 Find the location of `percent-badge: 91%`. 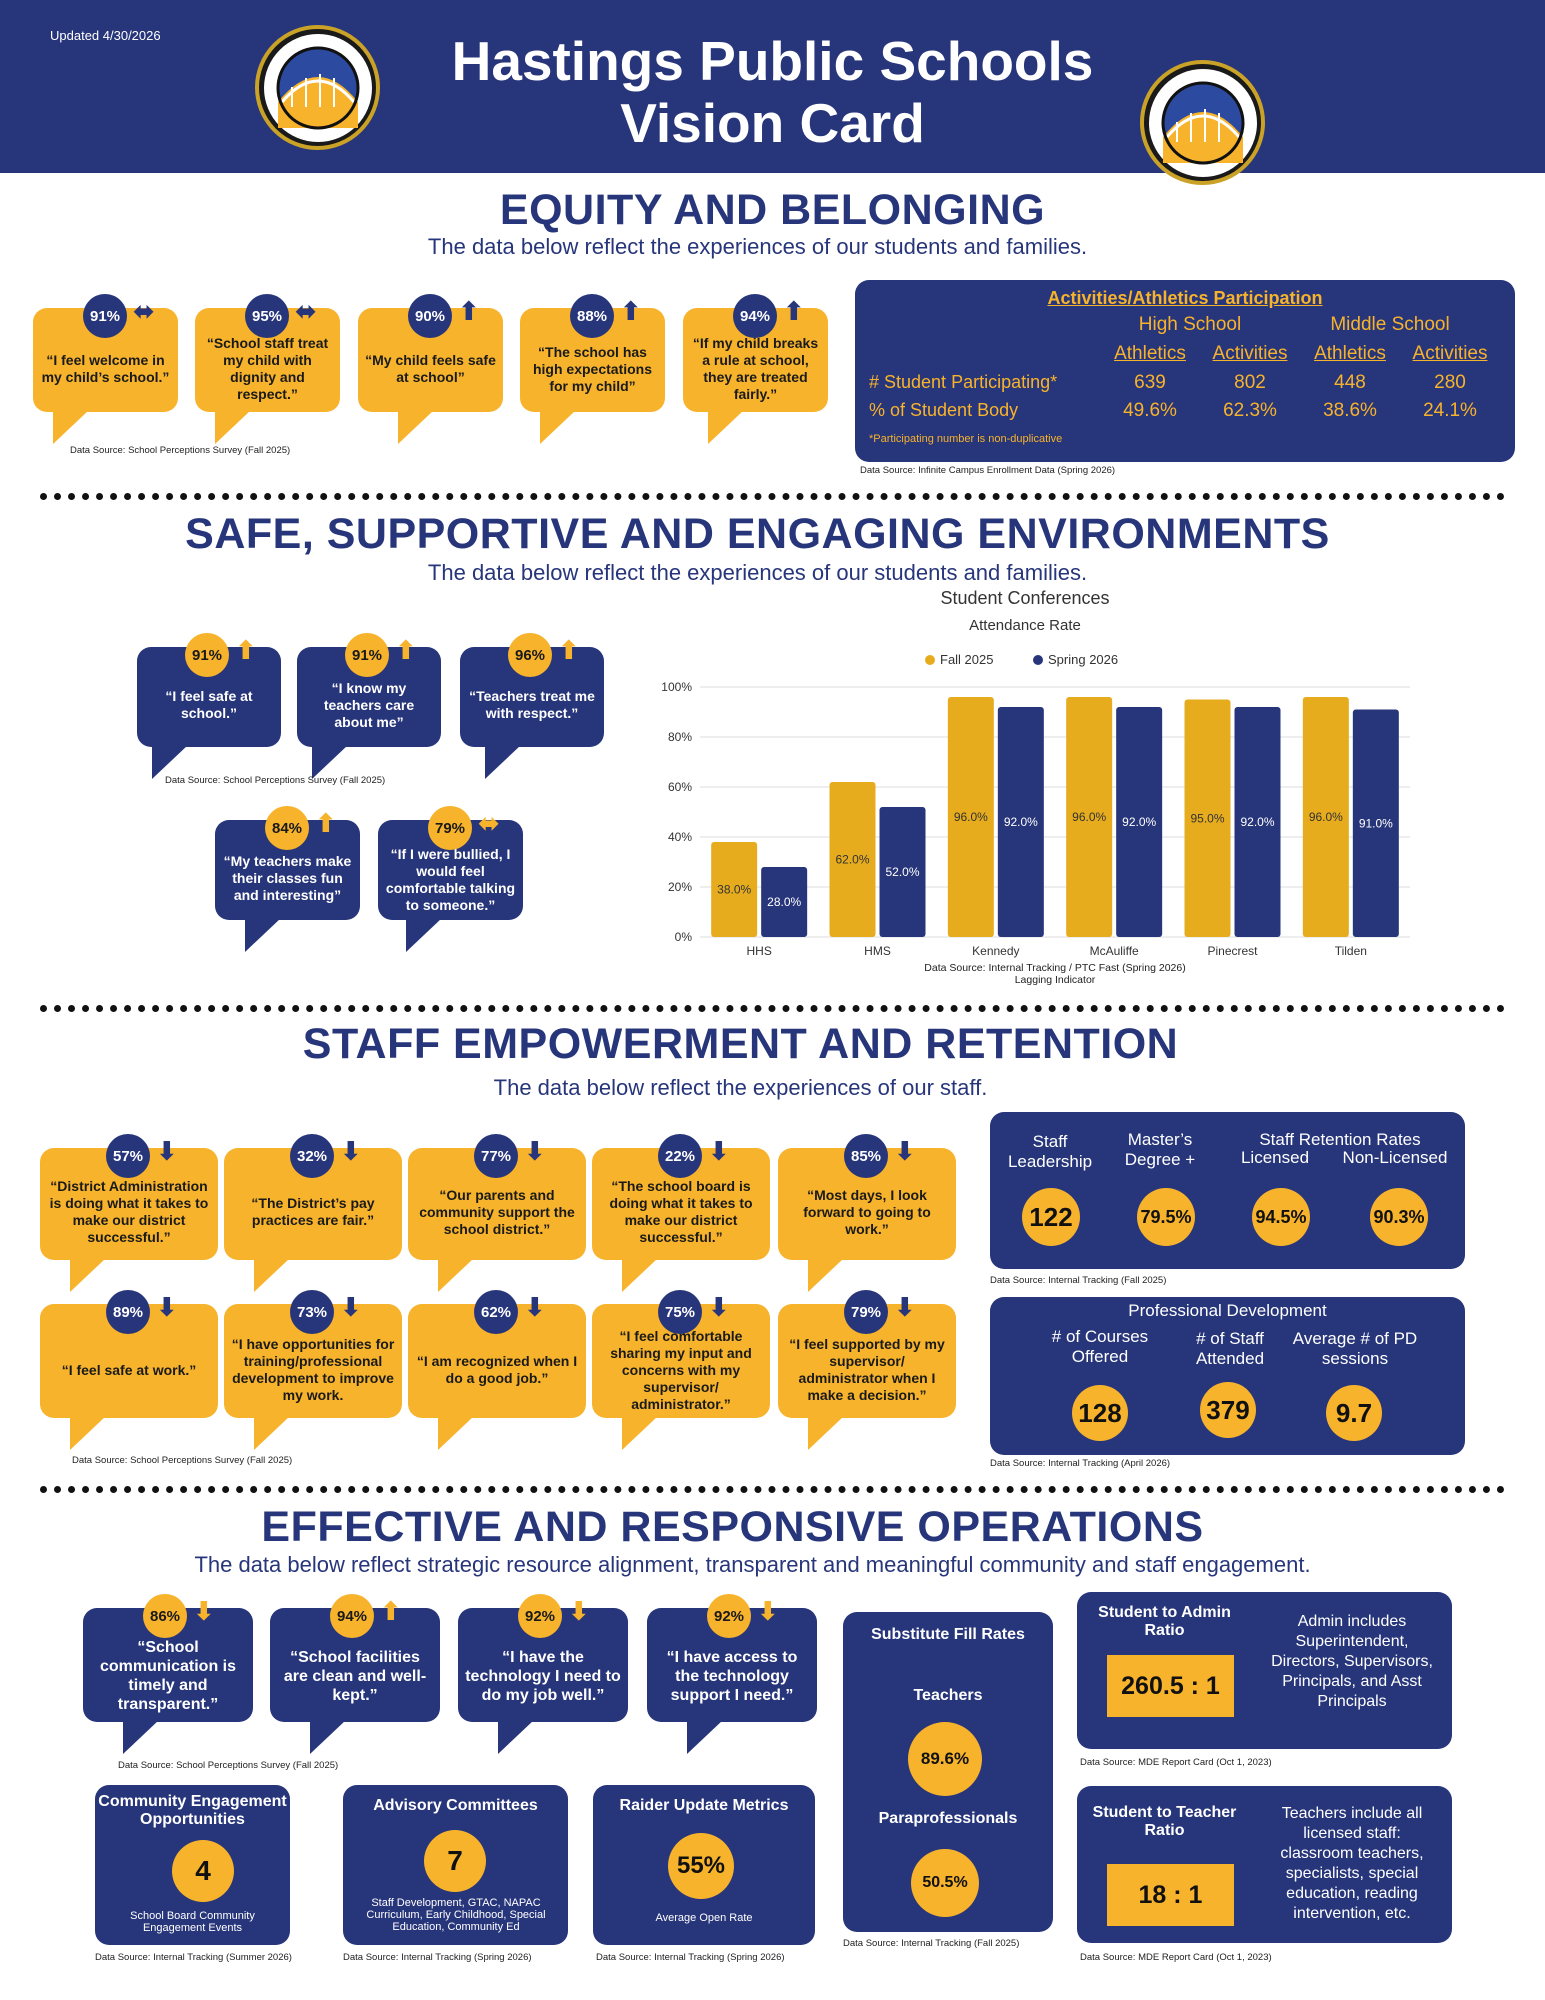

percent-badge: 91% is located at coordinates (367, 655).